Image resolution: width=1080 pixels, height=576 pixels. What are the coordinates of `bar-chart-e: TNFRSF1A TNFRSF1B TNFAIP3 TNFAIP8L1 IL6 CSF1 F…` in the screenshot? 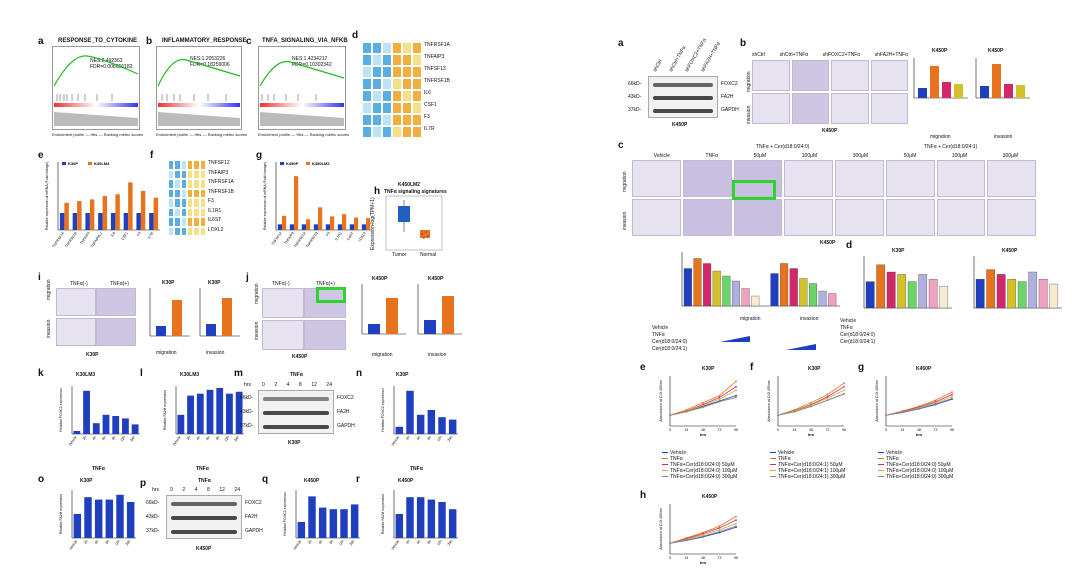 It's located at (102, 204).